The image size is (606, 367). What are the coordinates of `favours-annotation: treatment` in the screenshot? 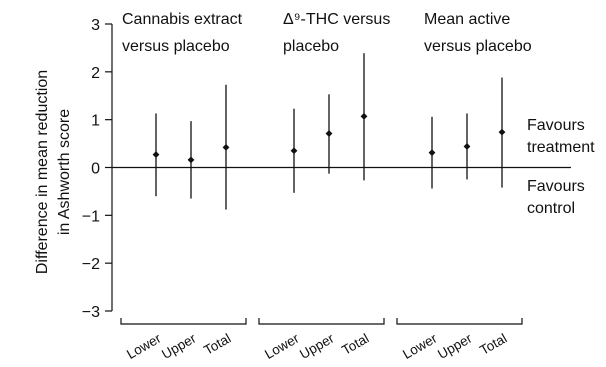 It's located at (561, 147).